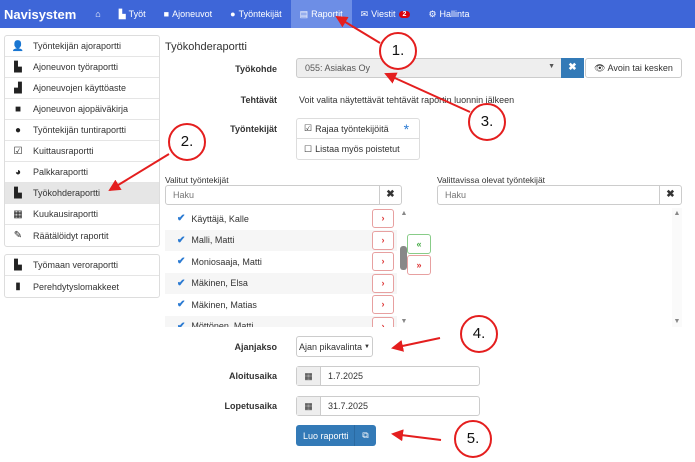  Describe the element at coordinates (281, 321) in the screenshot. I see `list-item: ✔ Möttönen, Matti ›` at that location.